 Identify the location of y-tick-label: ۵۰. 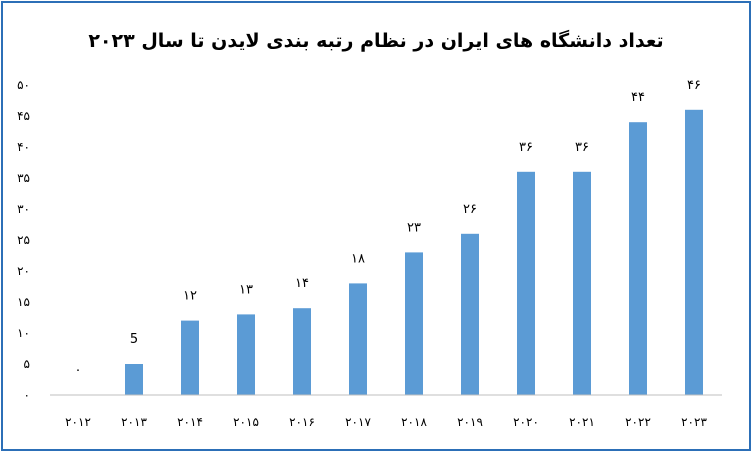
(23, 85).